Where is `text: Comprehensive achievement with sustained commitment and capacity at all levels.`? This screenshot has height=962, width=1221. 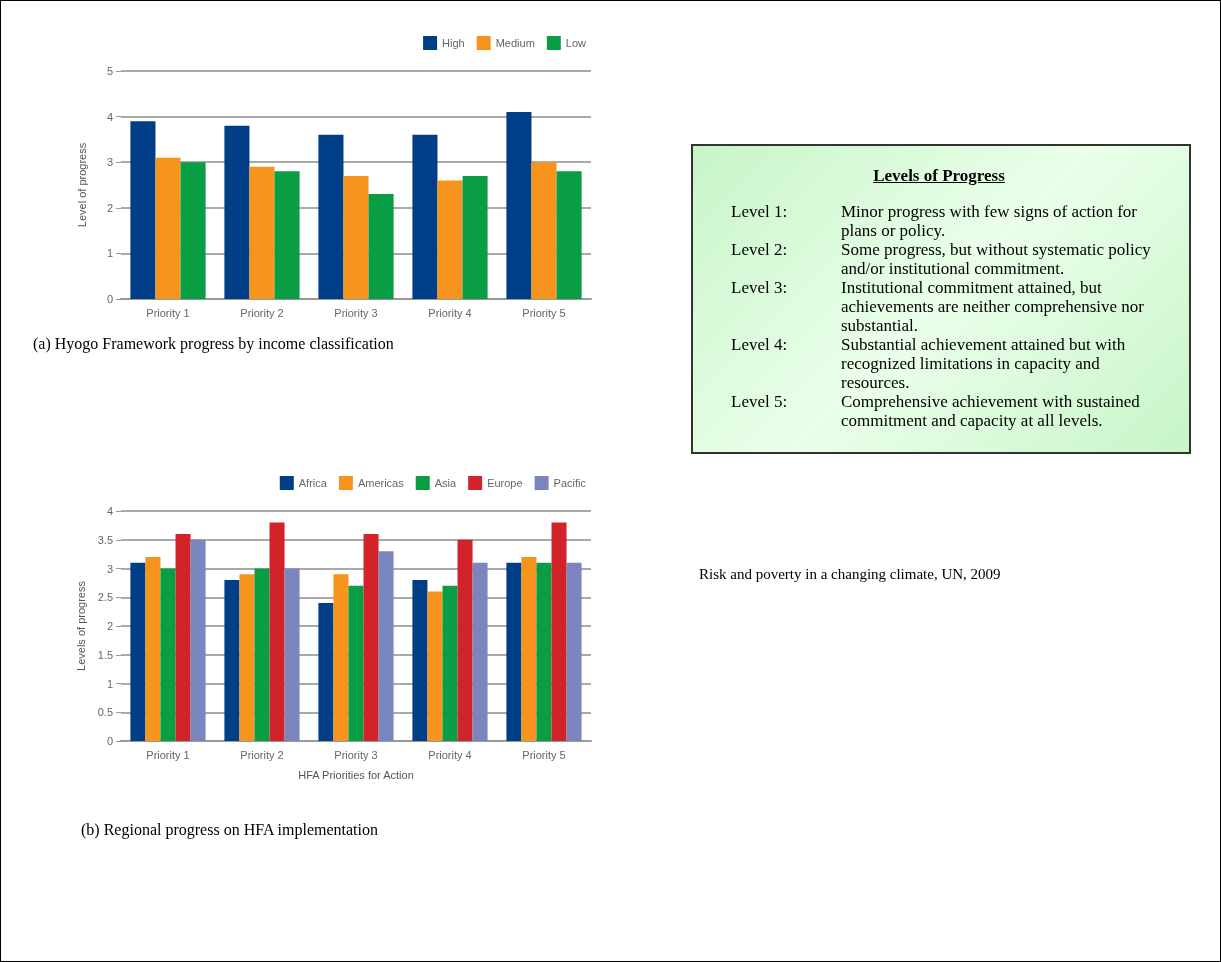 text: Comprehensive achievement with sustained commitment and capacity at all levels. is located at coordinates (991, 411).